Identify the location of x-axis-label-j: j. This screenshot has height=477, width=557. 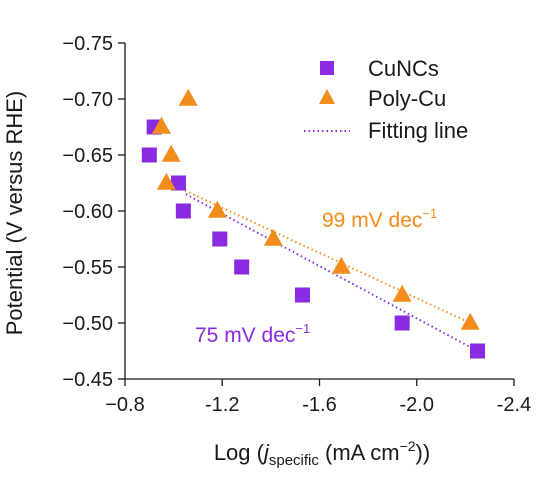
(265, 452).